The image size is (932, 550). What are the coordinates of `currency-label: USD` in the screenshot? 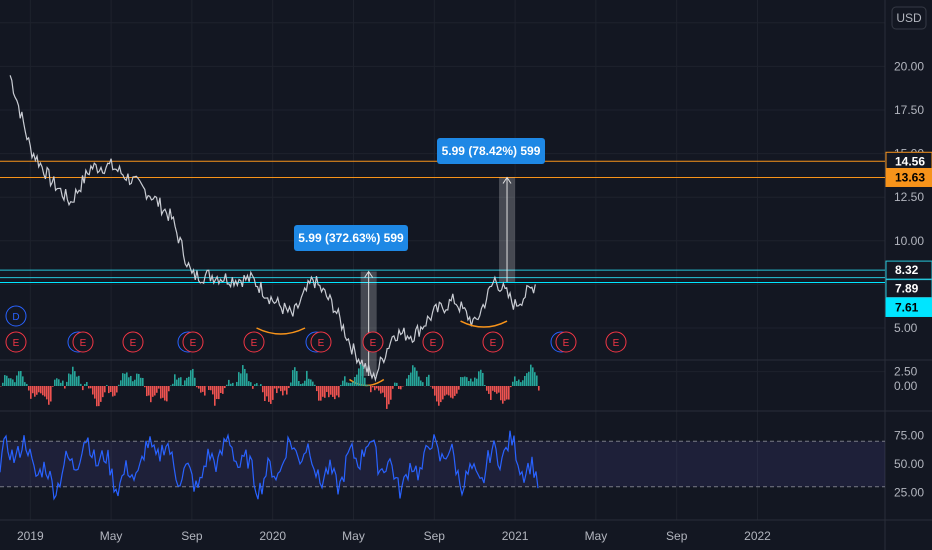 It's located at (909, 18).